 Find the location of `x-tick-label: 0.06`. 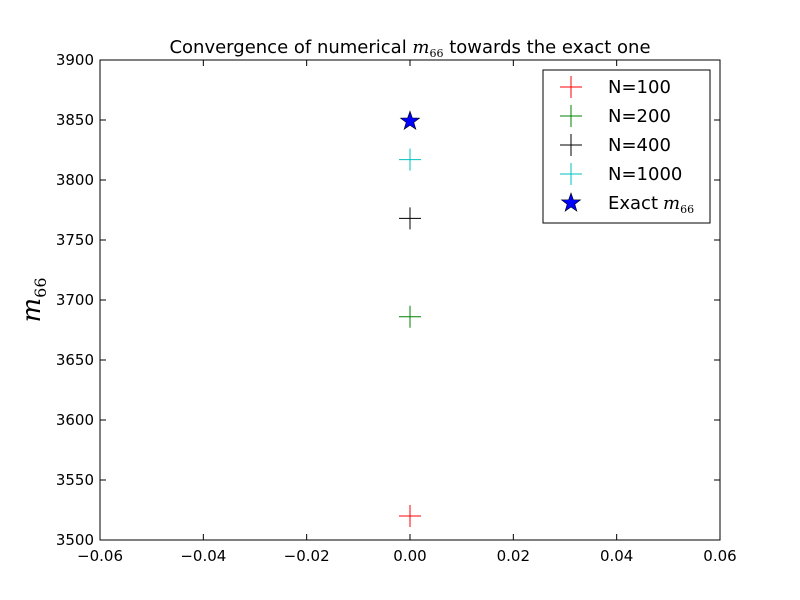

x-tick-label: 0.06 is located at coordinates (719, 556).